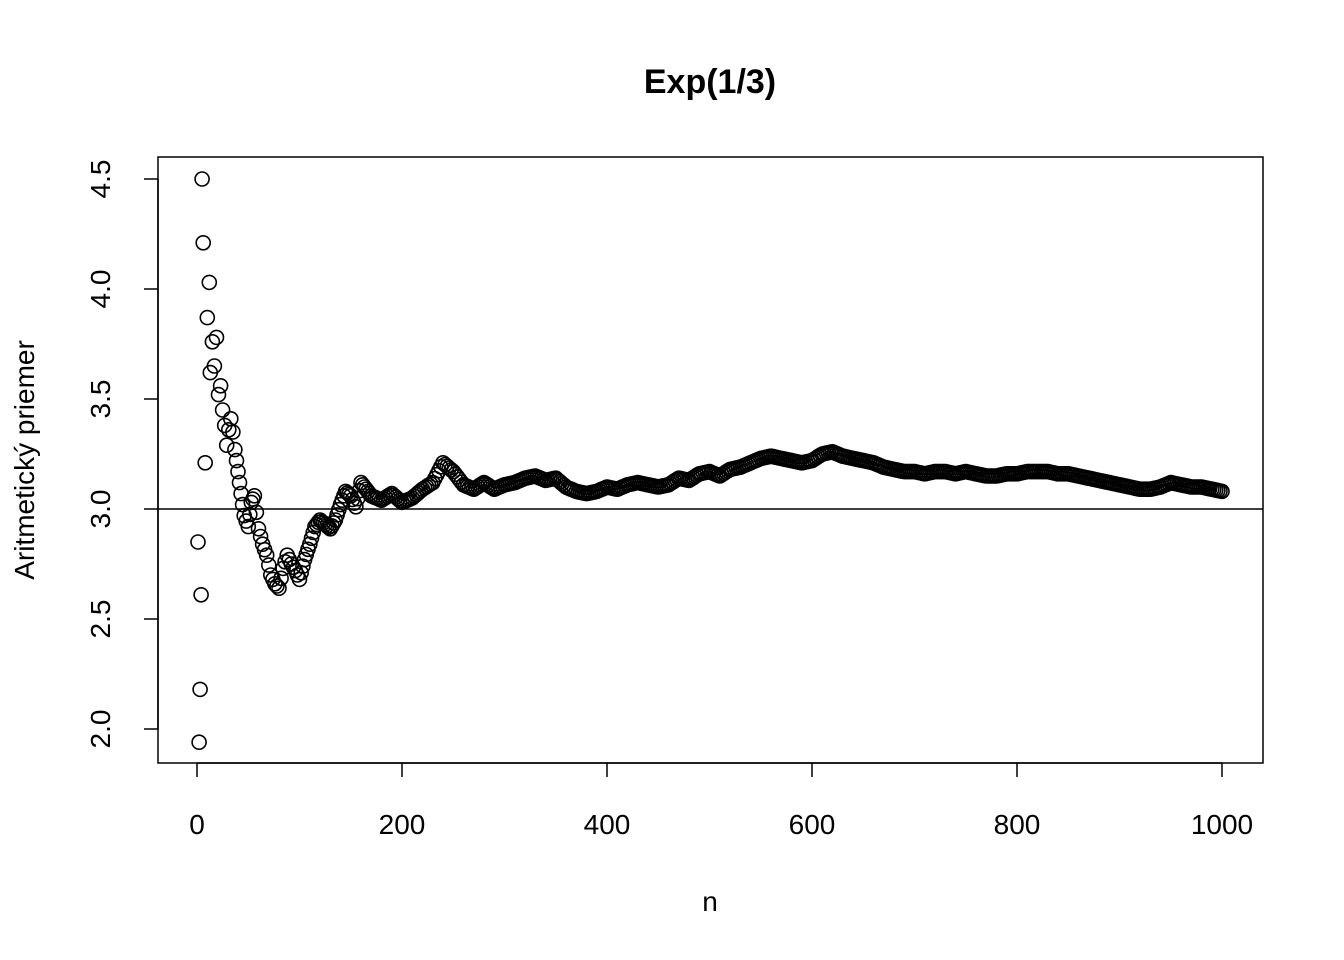  Describe the element at coordinates (710, 82) in the screenshot. I see `chart-title: Exp(1/3)` at that location.